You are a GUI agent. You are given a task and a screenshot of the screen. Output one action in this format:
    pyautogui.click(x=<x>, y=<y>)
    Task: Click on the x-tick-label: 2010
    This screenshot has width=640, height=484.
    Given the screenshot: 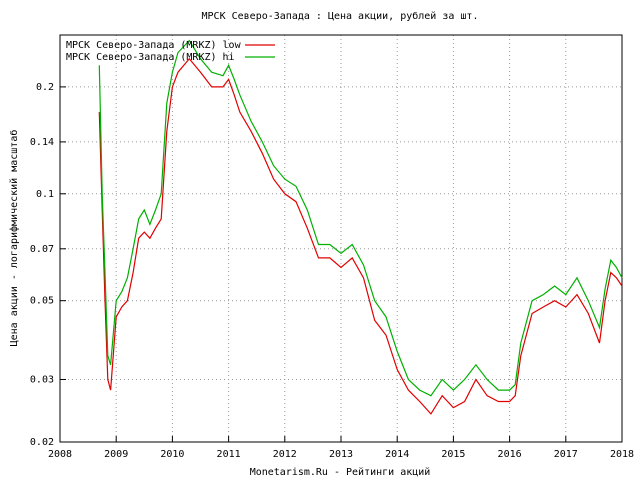 What is the action you would take?
    pyautogui.click(x=172, y=454)
    